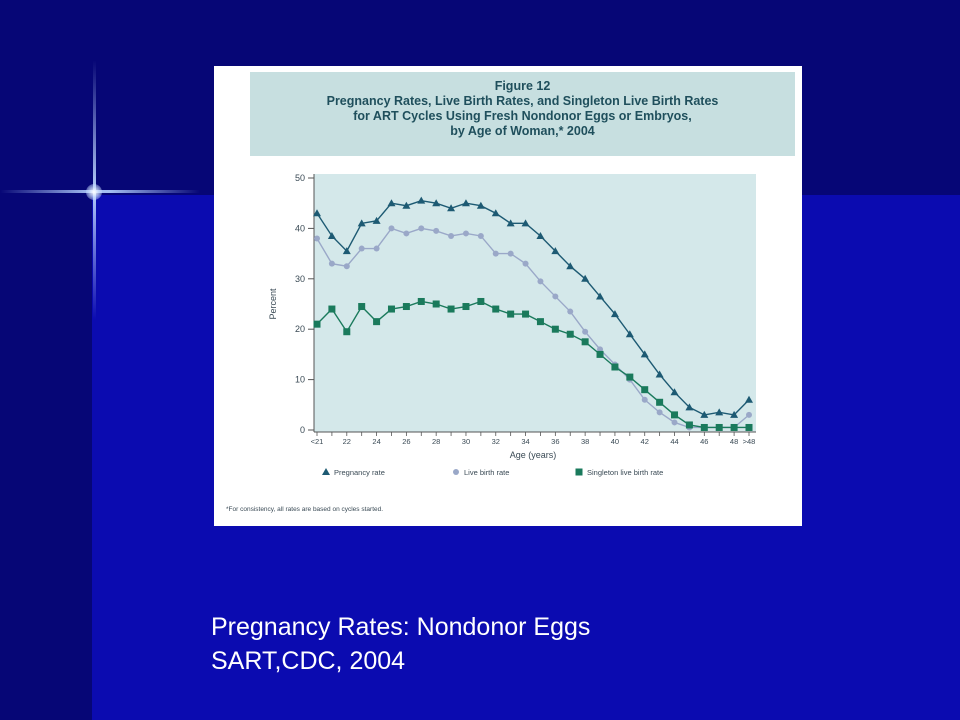 This screenshot has width=960, height=720. Describe the element at coordinates (359, 472) in the screenshot. I see `pregnancy-legend-label: Pregnancy rate` at that location.